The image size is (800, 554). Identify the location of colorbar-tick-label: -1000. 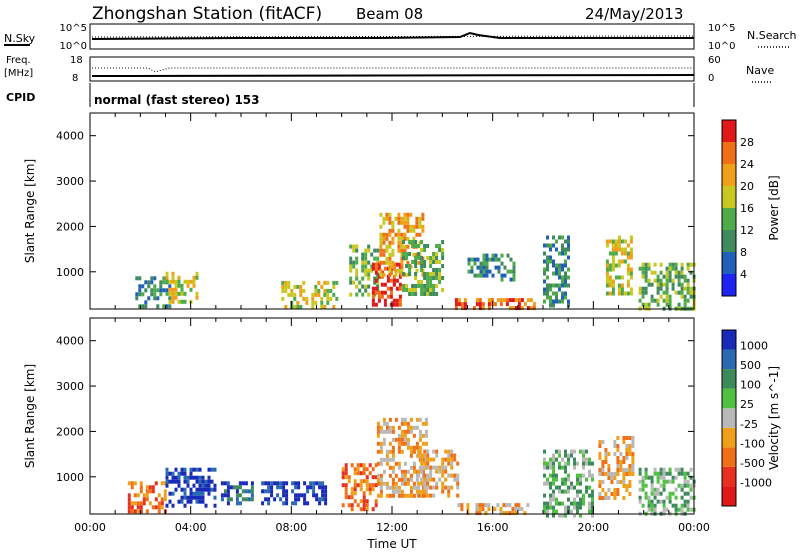
(756, 482).